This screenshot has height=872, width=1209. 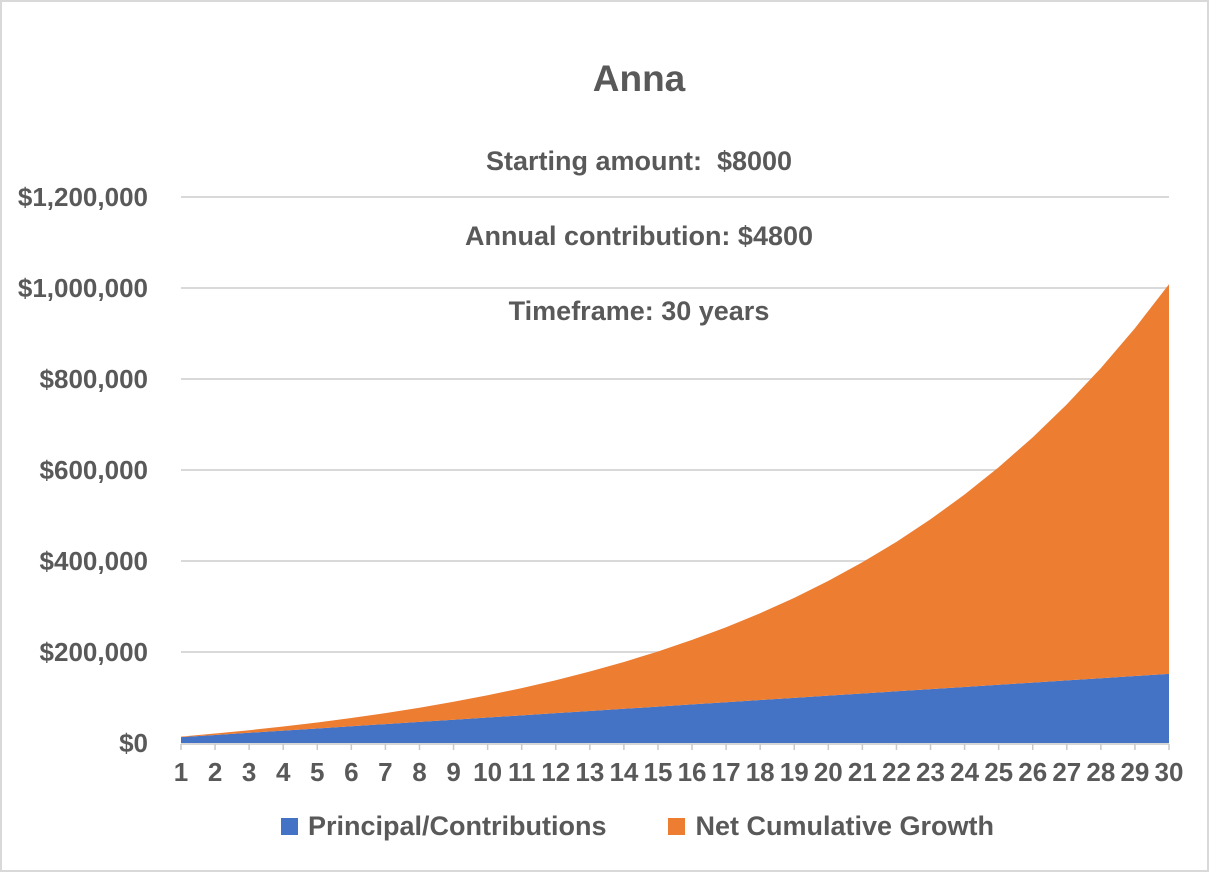 I want to click on x-axis-tick-label: 18, so click(x=760, y=772).